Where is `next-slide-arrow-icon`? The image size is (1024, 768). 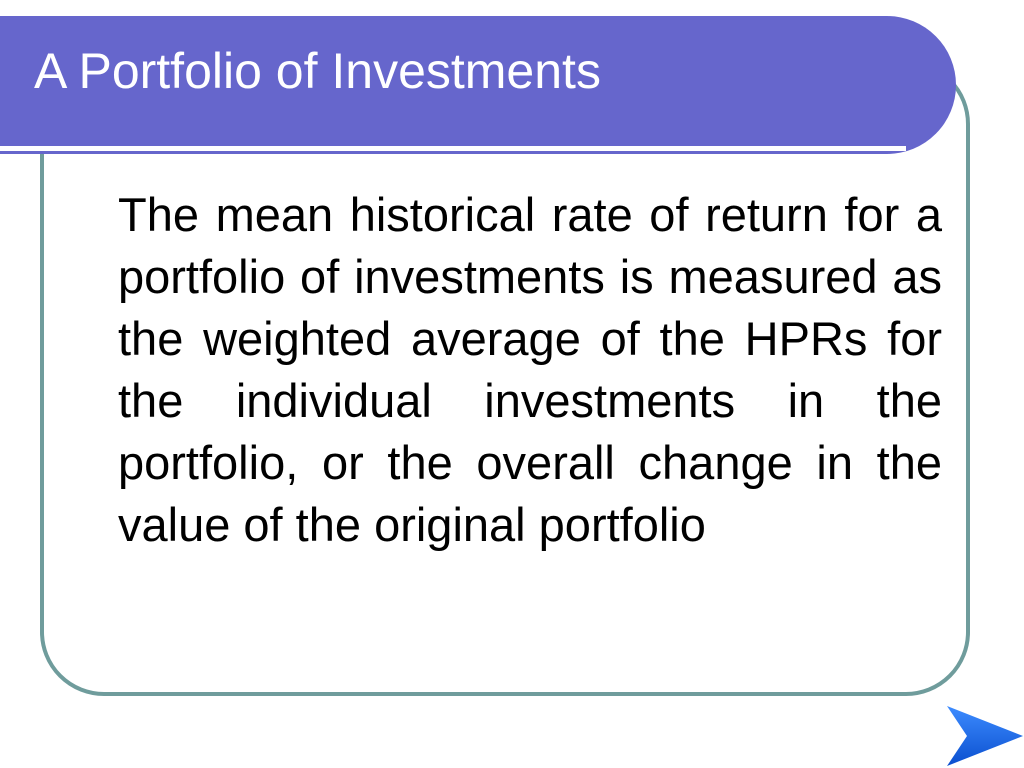
next-slide-arrow-icon is located at coordinates (984, 736).